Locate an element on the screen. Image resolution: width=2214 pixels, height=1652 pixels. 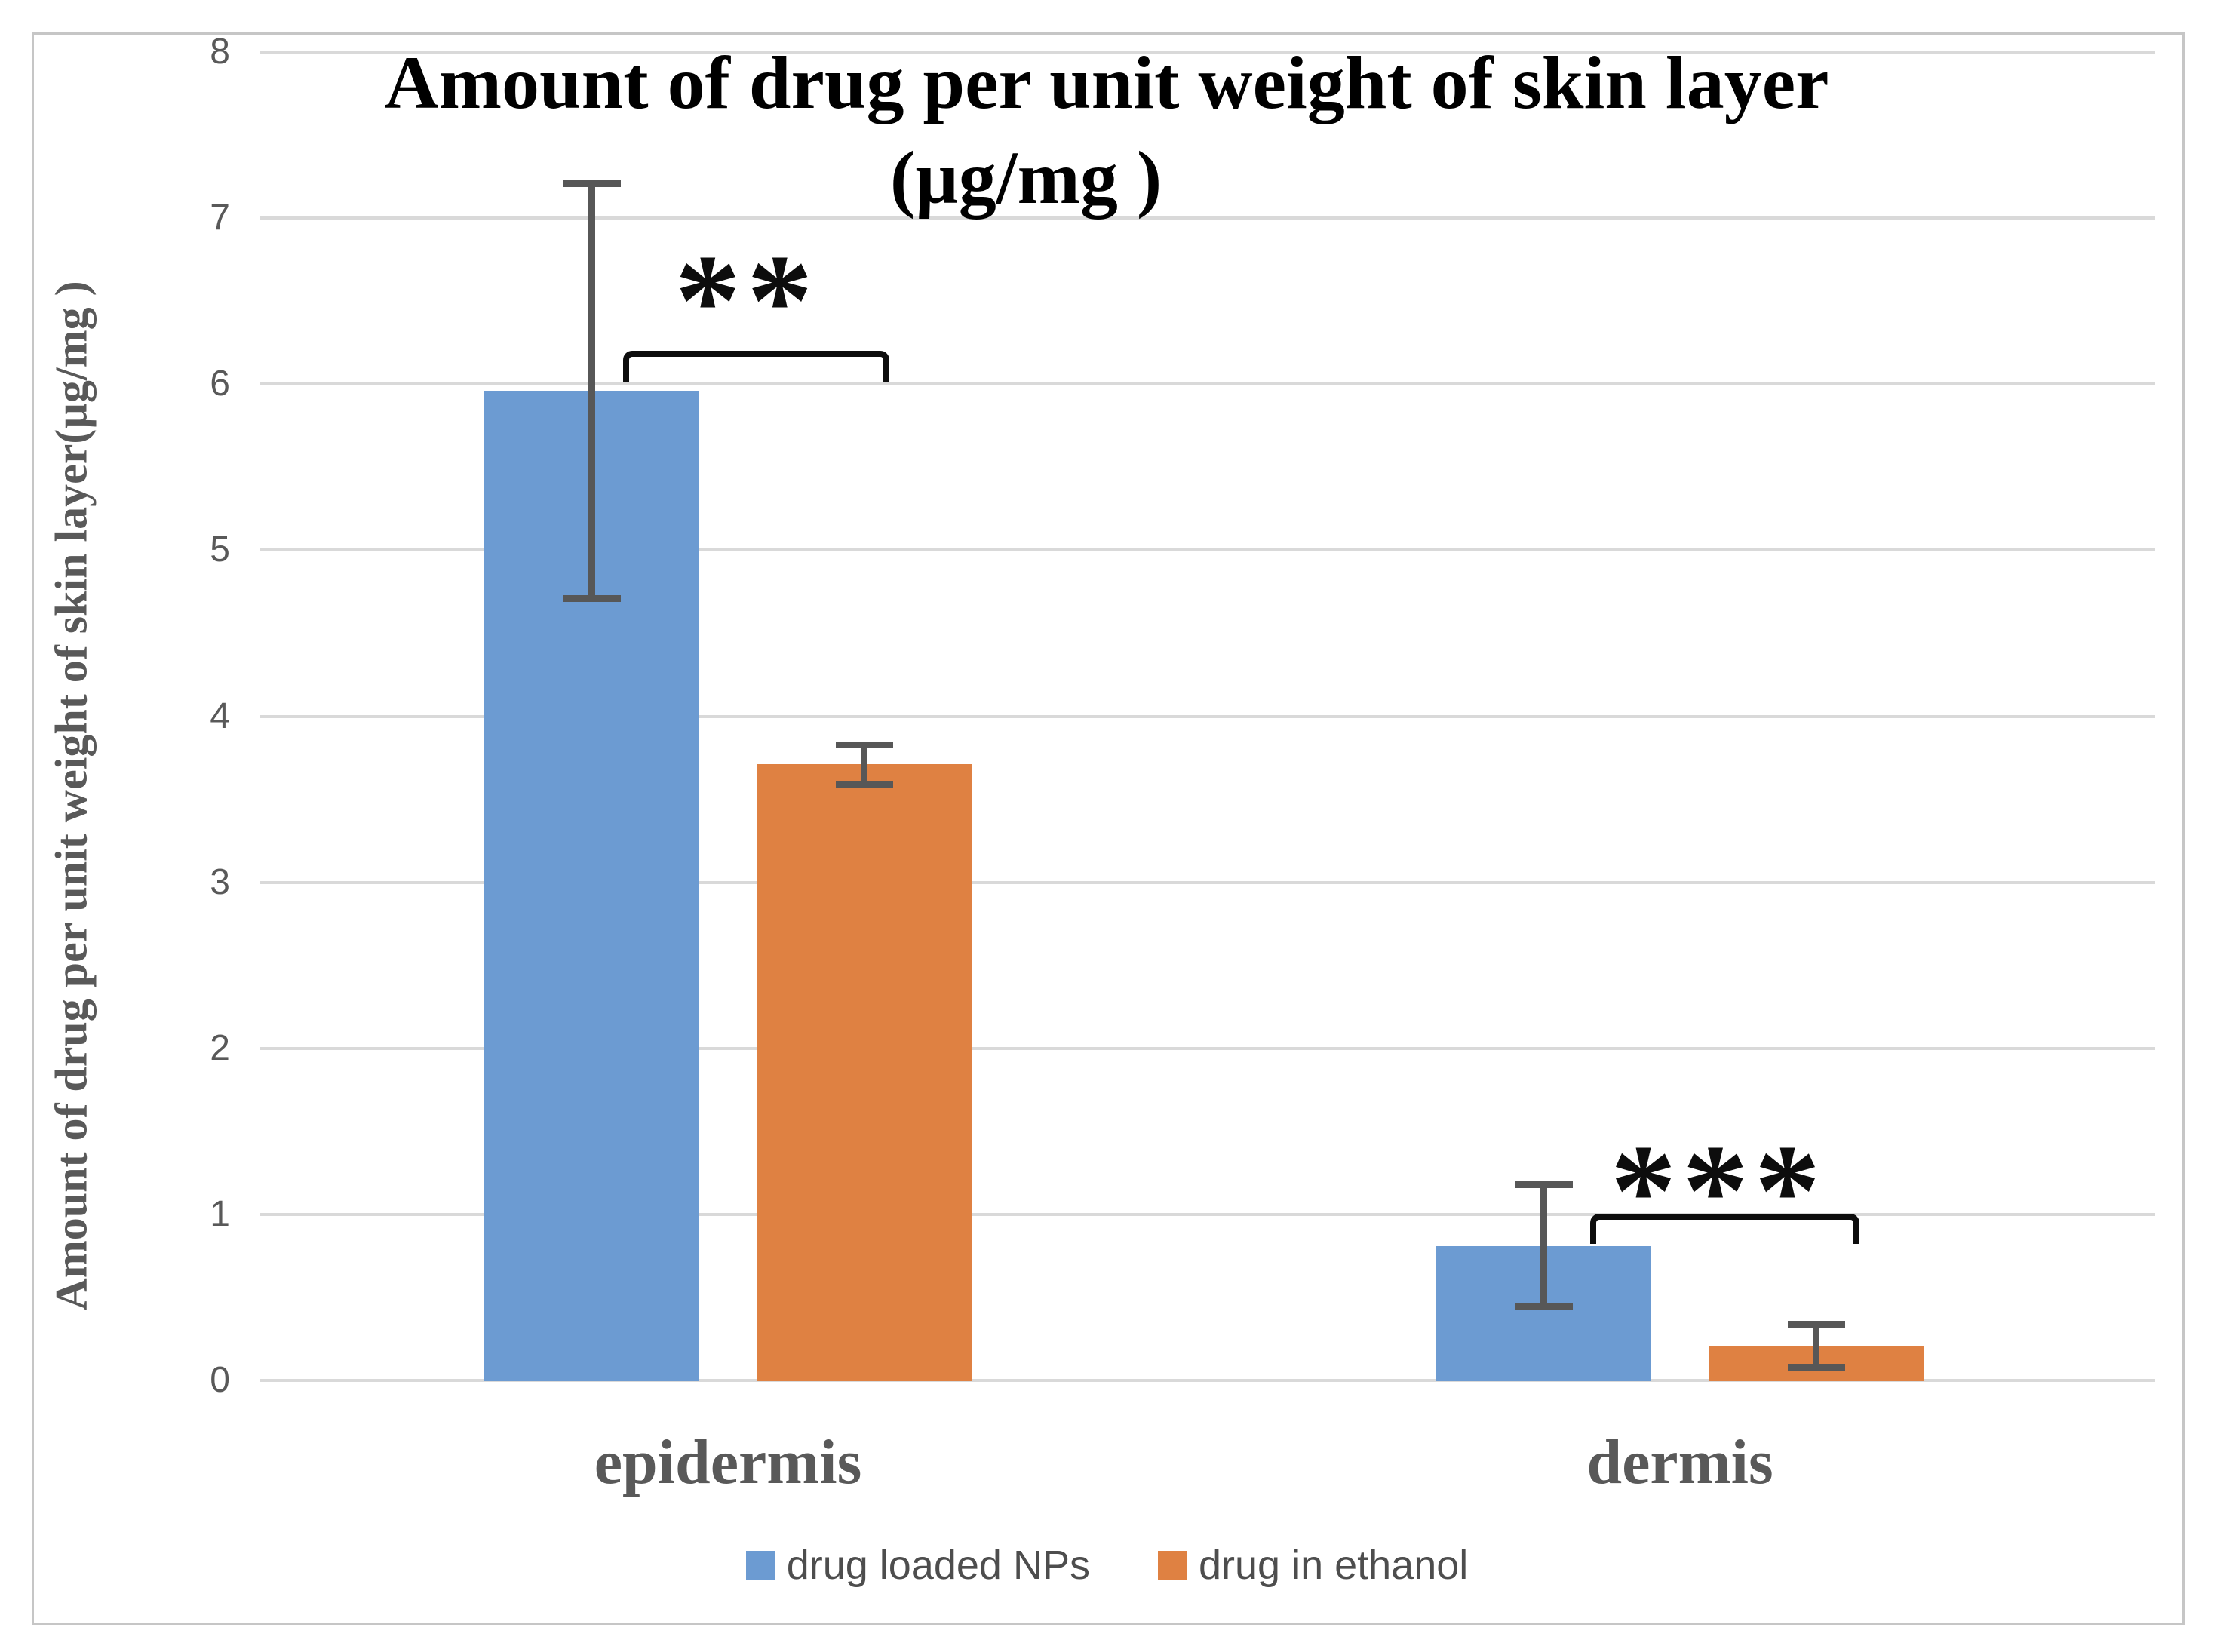
error-bar-dermis-drug-in-ethanol-cap-top is located at coordinates (1816, 1324).